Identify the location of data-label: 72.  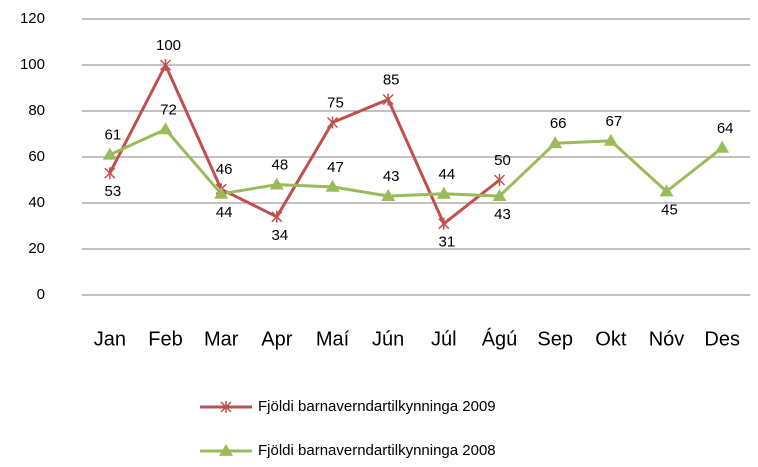
(168, 109).